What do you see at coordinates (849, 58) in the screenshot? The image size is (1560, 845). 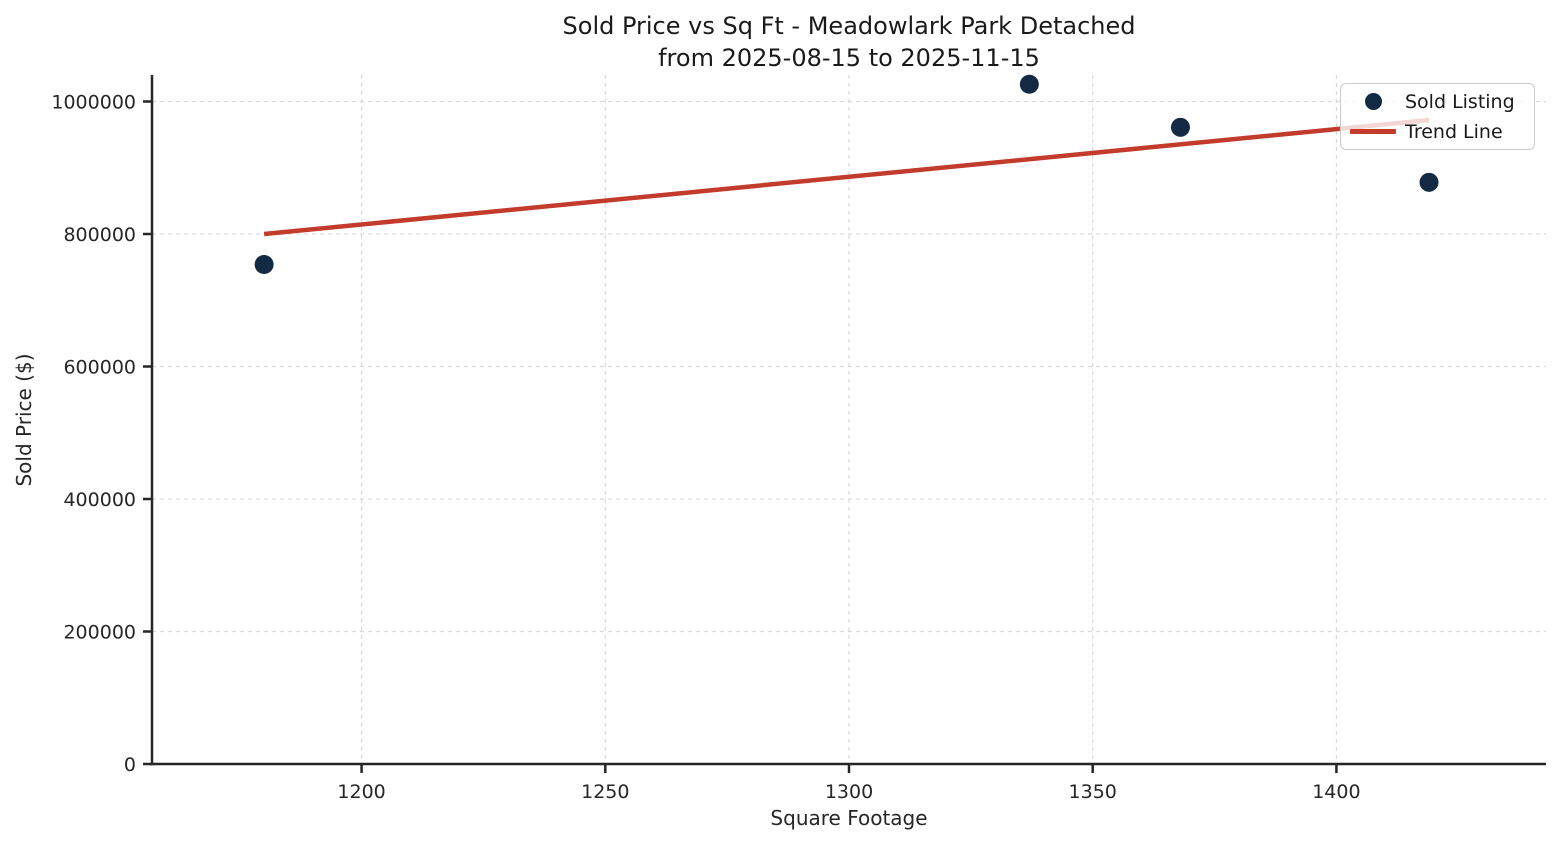 I see `chart-subtitle: from 2025-08-15 to 2025-11-15` at bounding box center [849, 58].